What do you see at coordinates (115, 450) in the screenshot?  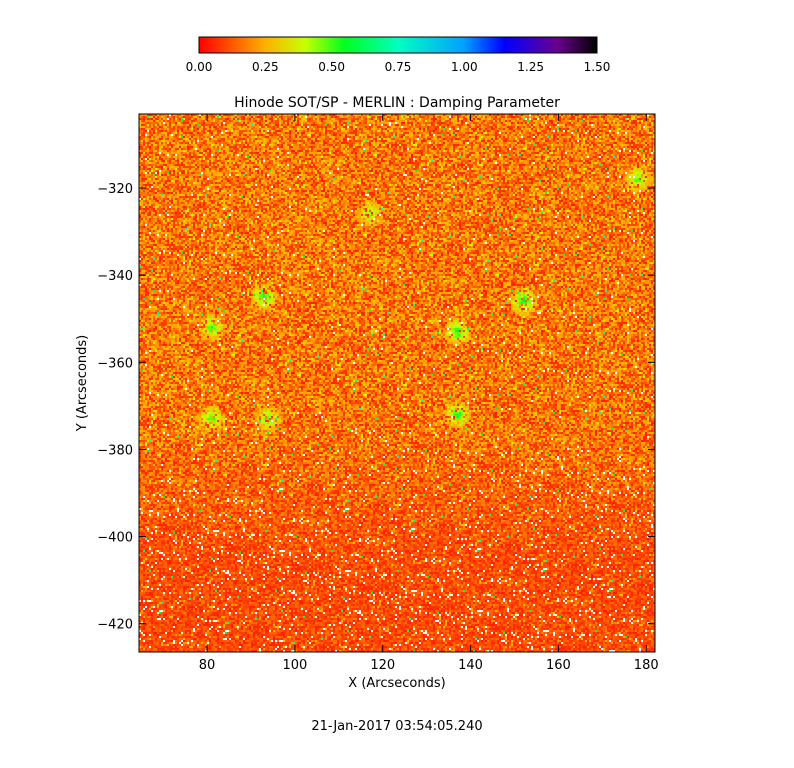 I see `y-tick-label: −380` at bounding box center [115, 450].